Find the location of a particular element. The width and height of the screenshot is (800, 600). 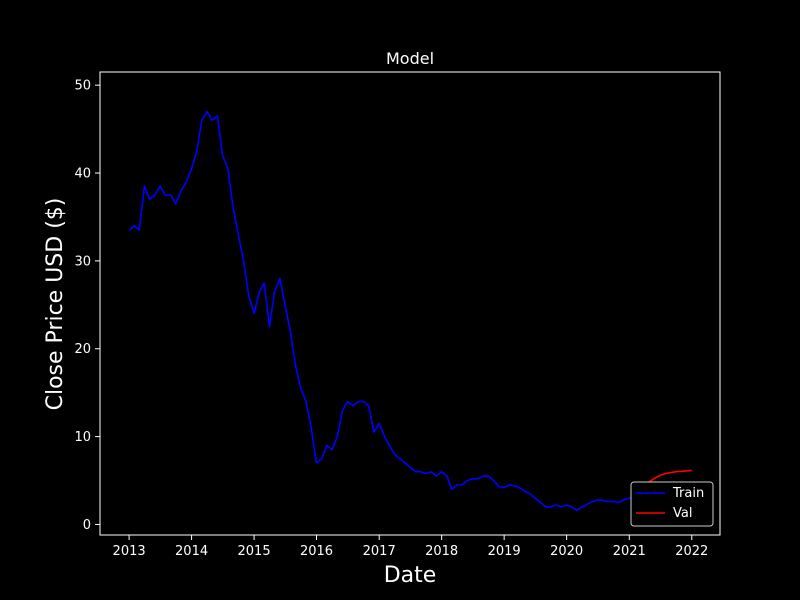

y-tick-label: 10 is located at coordinates (82, 437).